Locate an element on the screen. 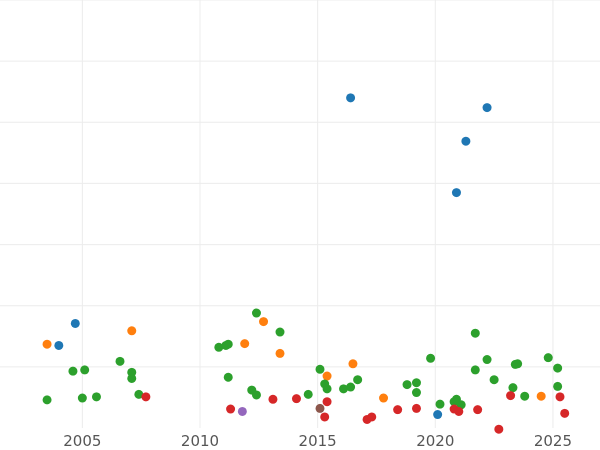 The height and width of the screenshot is (450, 600). x-axis-ticks: 2005 2010 2015 2020 2025 is located at coordinates (317, 441).